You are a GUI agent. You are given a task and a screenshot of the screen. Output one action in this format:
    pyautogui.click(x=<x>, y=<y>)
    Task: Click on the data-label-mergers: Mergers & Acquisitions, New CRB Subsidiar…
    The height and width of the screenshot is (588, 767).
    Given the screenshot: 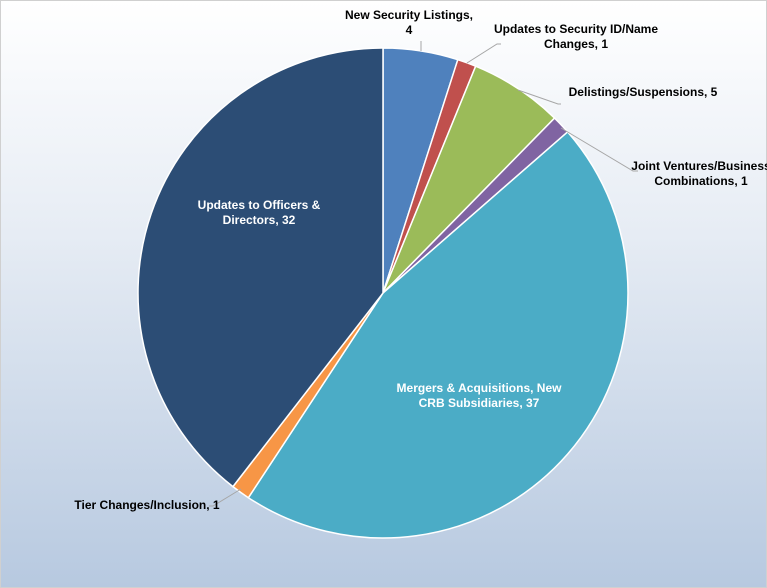 What is the action you would take?
    pyautogui.click(x=479, y=396)
    